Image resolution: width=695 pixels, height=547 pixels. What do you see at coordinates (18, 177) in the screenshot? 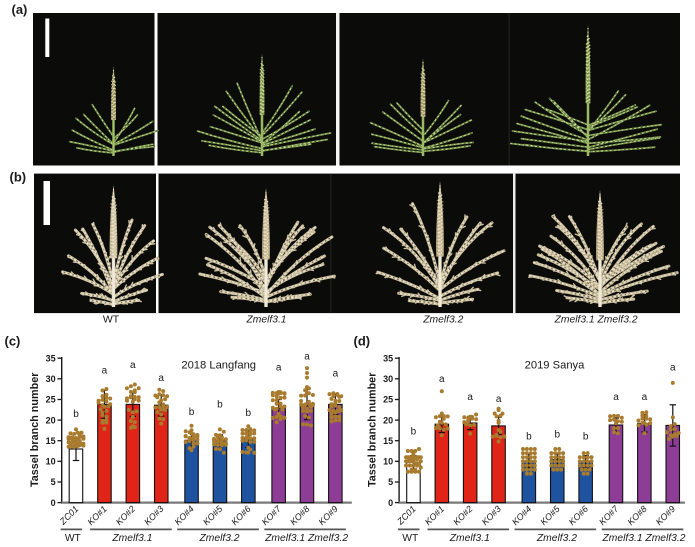
I see `svg-text: (b)` at bounding box center [18, 177].